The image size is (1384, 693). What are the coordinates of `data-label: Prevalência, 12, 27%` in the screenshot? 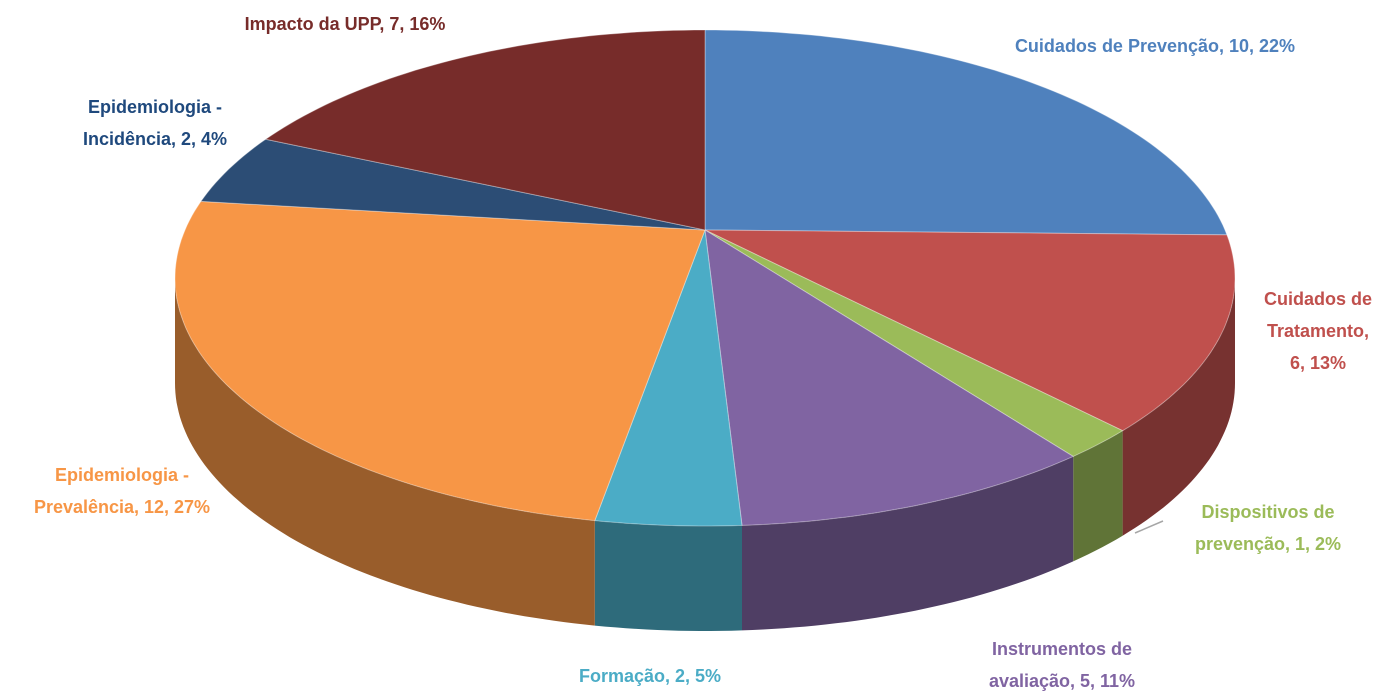 It's located at (122, 507).